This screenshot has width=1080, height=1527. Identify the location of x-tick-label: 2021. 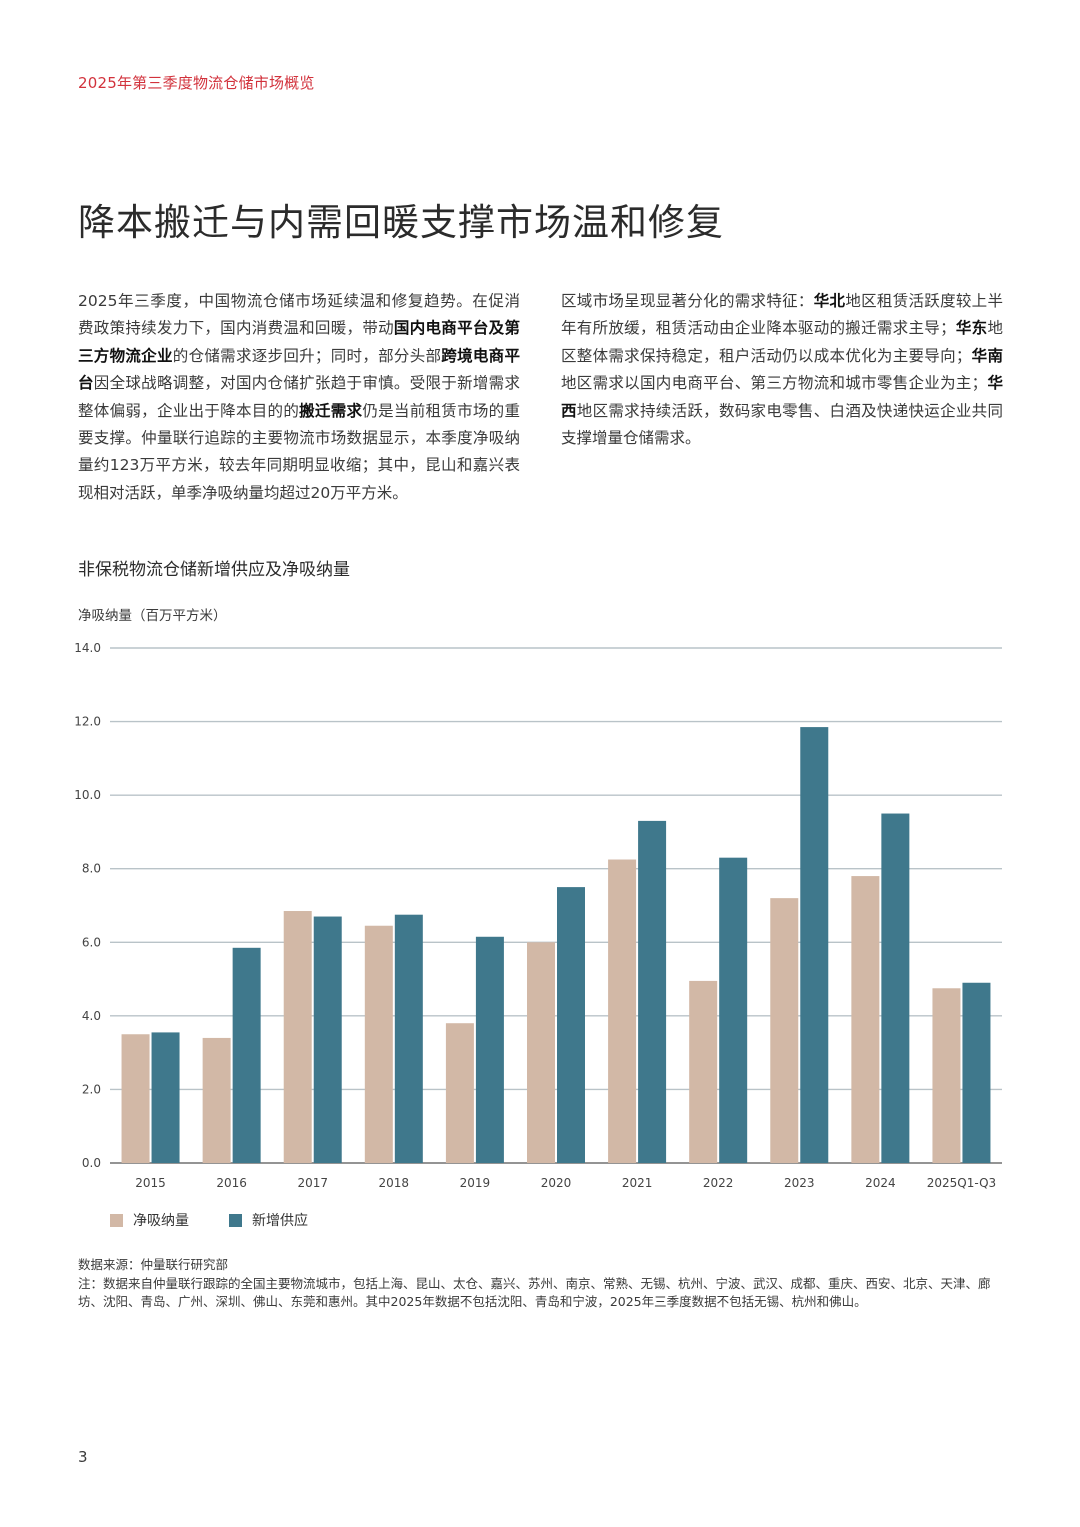
(637, 1183).